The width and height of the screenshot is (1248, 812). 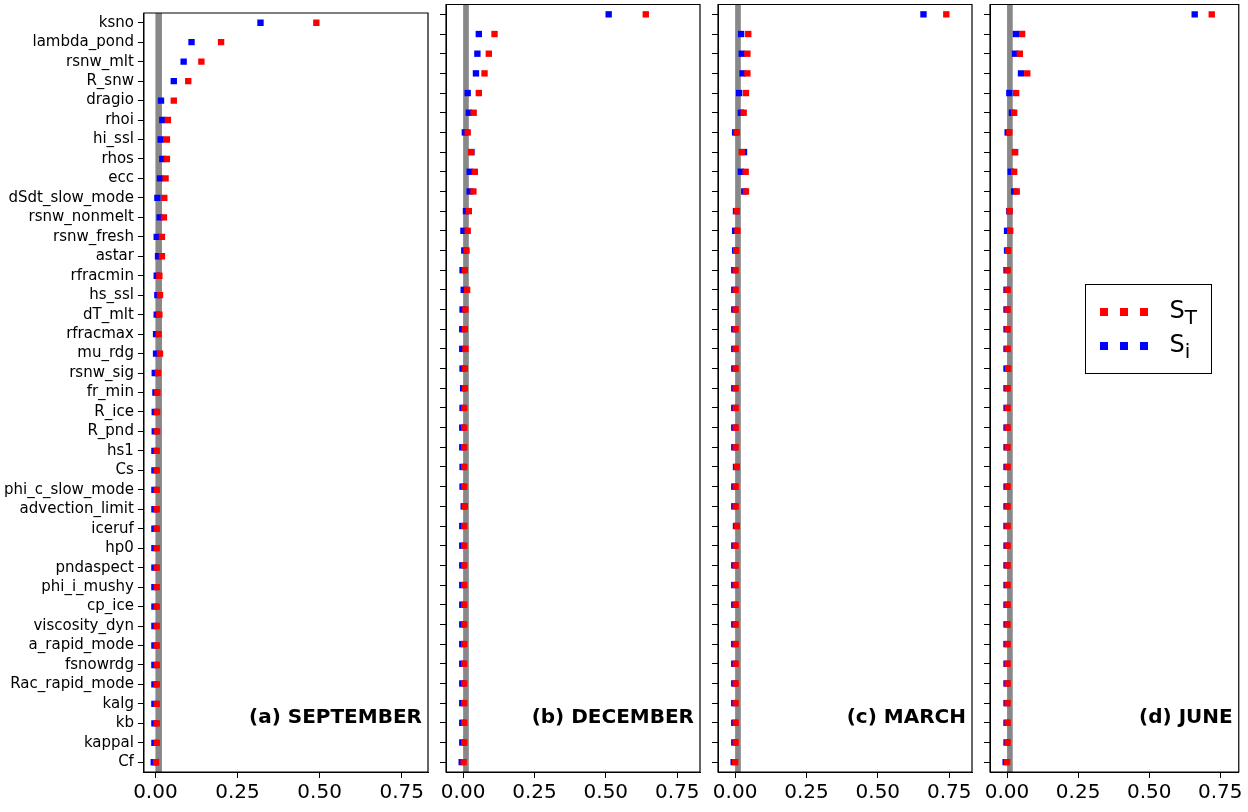 What do you see at coordinates (906, 716) in the screenshot?
I see `annotation: (c) MARCH` at bounding box center [906, 716].